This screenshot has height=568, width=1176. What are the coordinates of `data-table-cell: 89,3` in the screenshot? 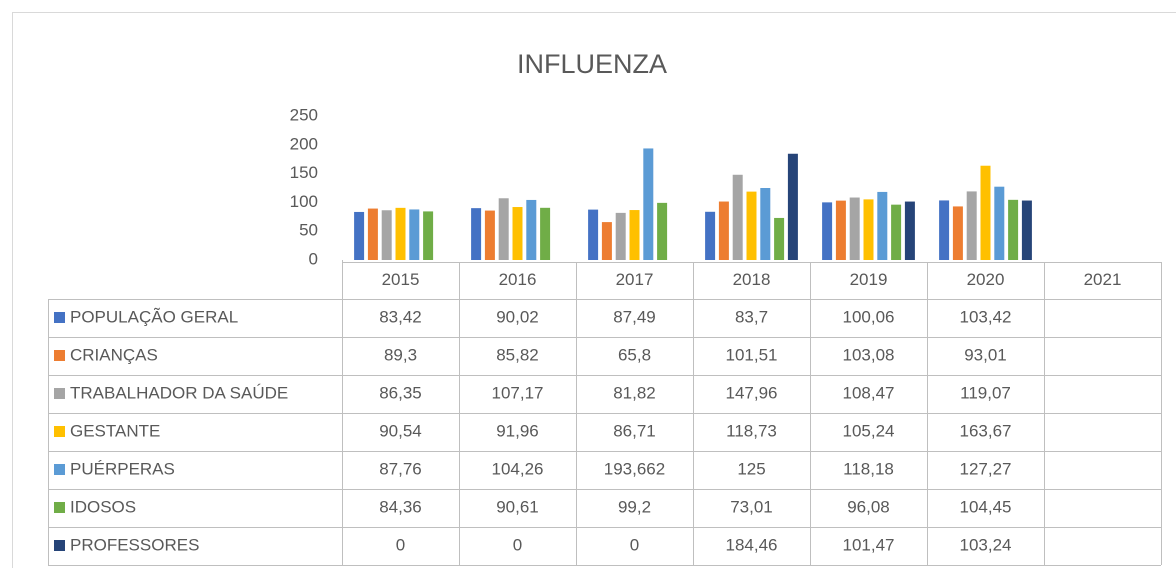 It's located at (400, 354).